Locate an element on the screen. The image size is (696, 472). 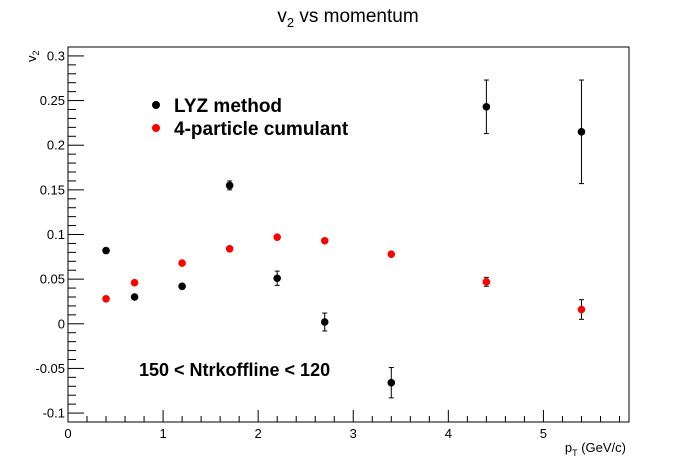
x-tick-label: 0 is located at coordinates (67, 433).